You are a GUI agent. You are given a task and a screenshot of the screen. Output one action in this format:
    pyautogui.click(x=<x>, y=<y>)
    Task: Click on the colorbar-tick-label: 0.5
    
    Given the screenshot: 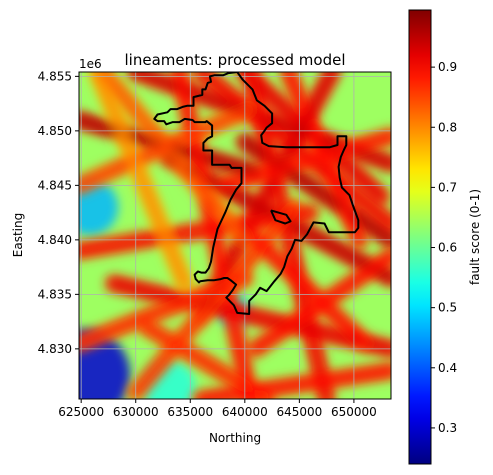 What is the action you would take?
    pyautogui.click(x=447, y=308)
    